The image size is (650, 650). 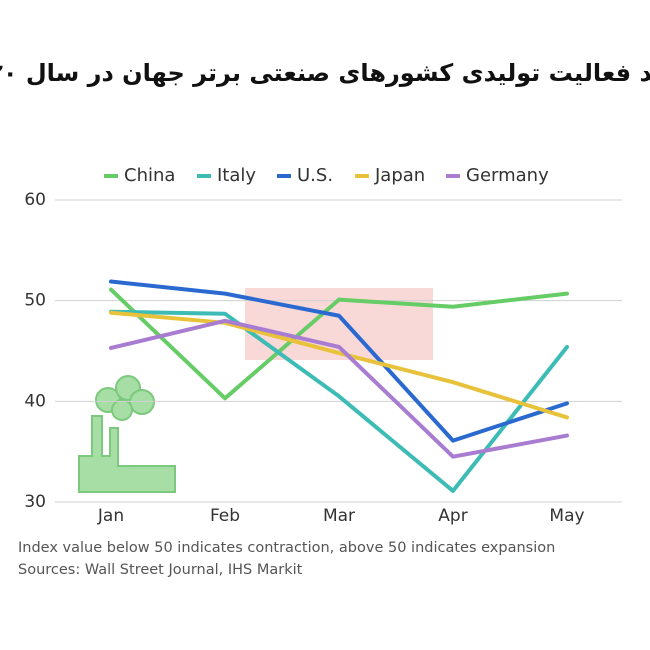 I want to click on legend-label: China, so click(x=149, y=175).